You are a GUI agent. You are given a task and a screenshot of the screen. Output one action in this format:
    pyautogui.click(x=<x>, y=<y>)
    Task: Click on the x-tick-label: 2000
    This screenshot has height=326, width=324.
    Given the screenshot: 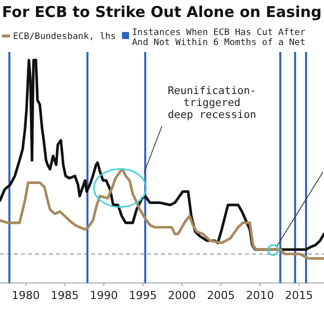 What is the action you would take?
    pyautogui.click(x=182, y=295)
    